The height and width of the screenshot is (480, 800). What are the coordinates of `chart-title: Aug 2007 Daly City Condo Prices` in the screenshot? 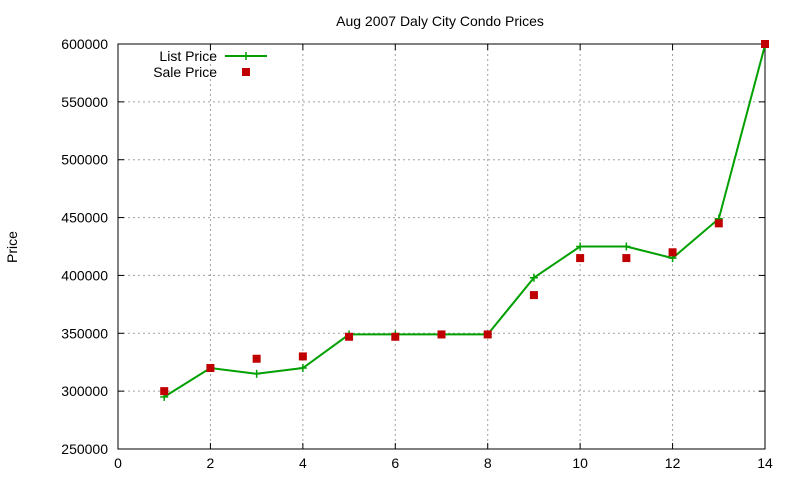 It's located at (440, 21).